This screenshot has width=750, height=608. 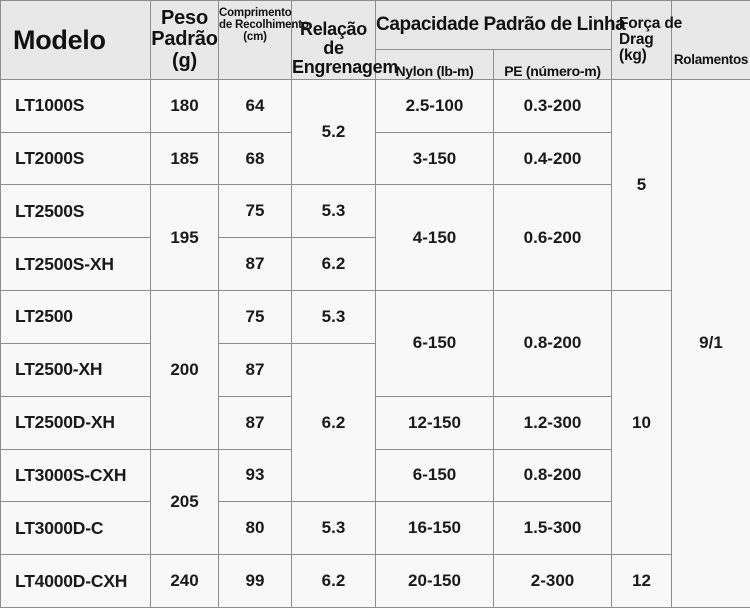 What do you see at coordinates (641, 423) in the screenshot?
I see `cell-forca-drag: 10` at bounding box center [641, 423].